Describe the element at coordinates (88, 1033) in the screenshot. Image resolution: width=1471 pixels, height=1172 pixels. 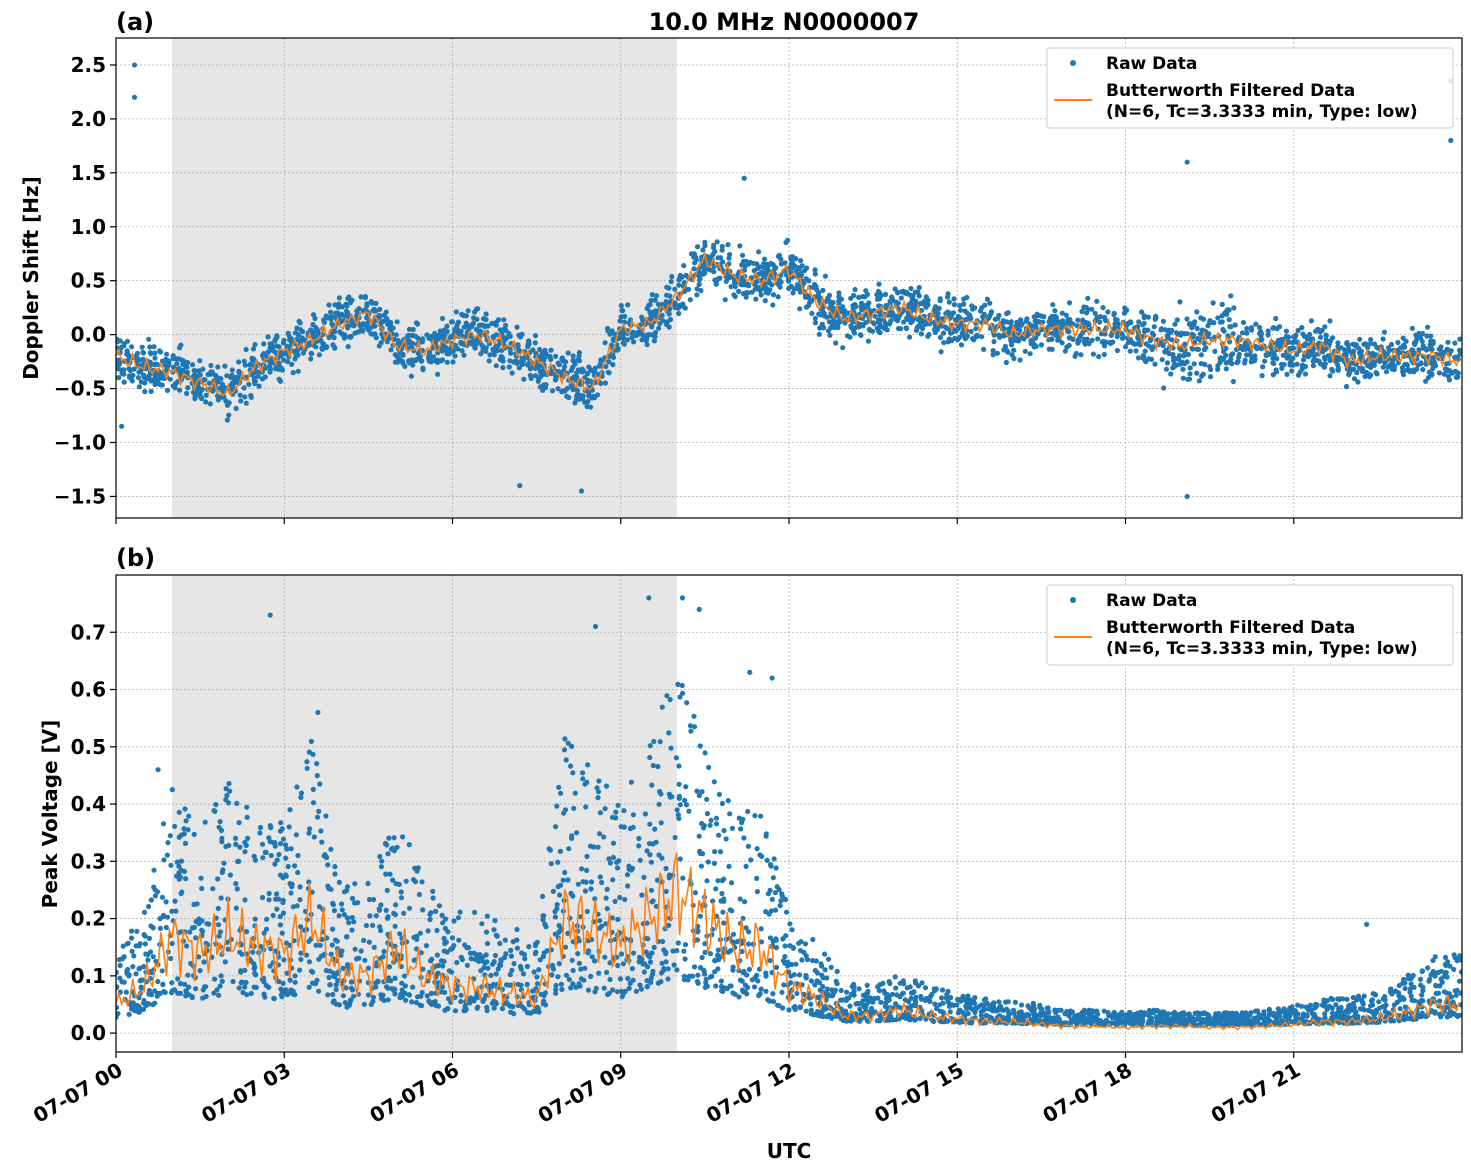
I see `y-tick-label: 0.0` at that location.